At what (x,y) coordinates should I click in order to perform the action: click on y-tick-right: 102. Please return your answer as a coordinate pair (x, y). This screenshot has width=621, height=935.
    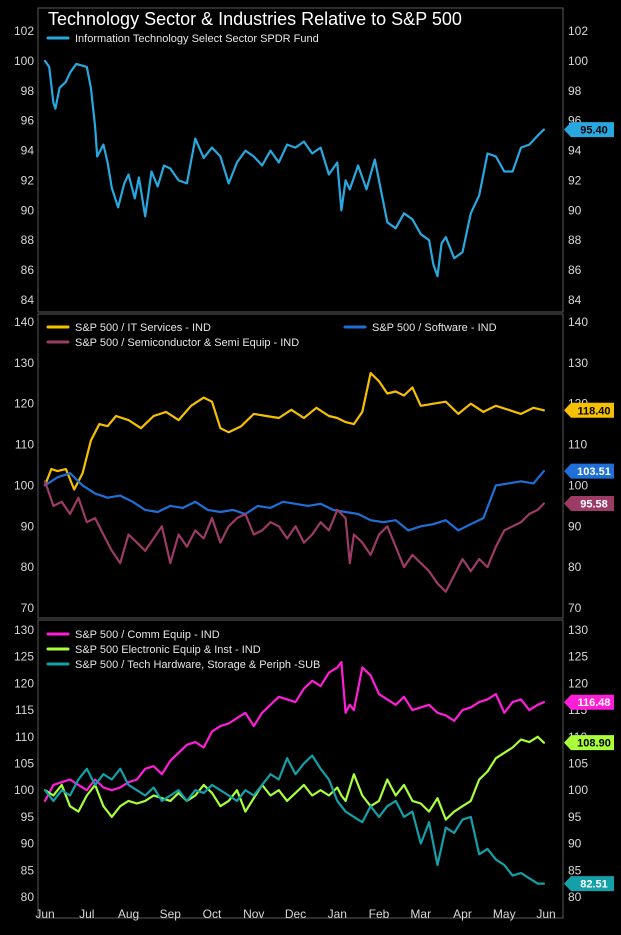
    Looking at the image, I should click on (578, 31).